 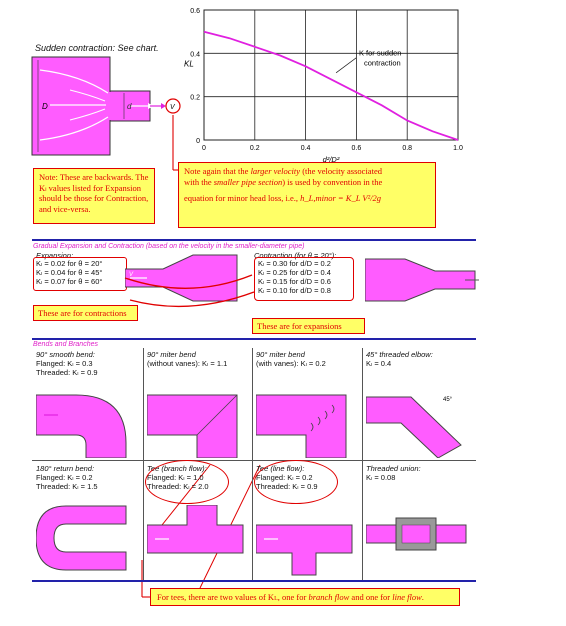 I want to click on contraction-title: Contraction (for θ = 20°):, so click(x=295, y=255).